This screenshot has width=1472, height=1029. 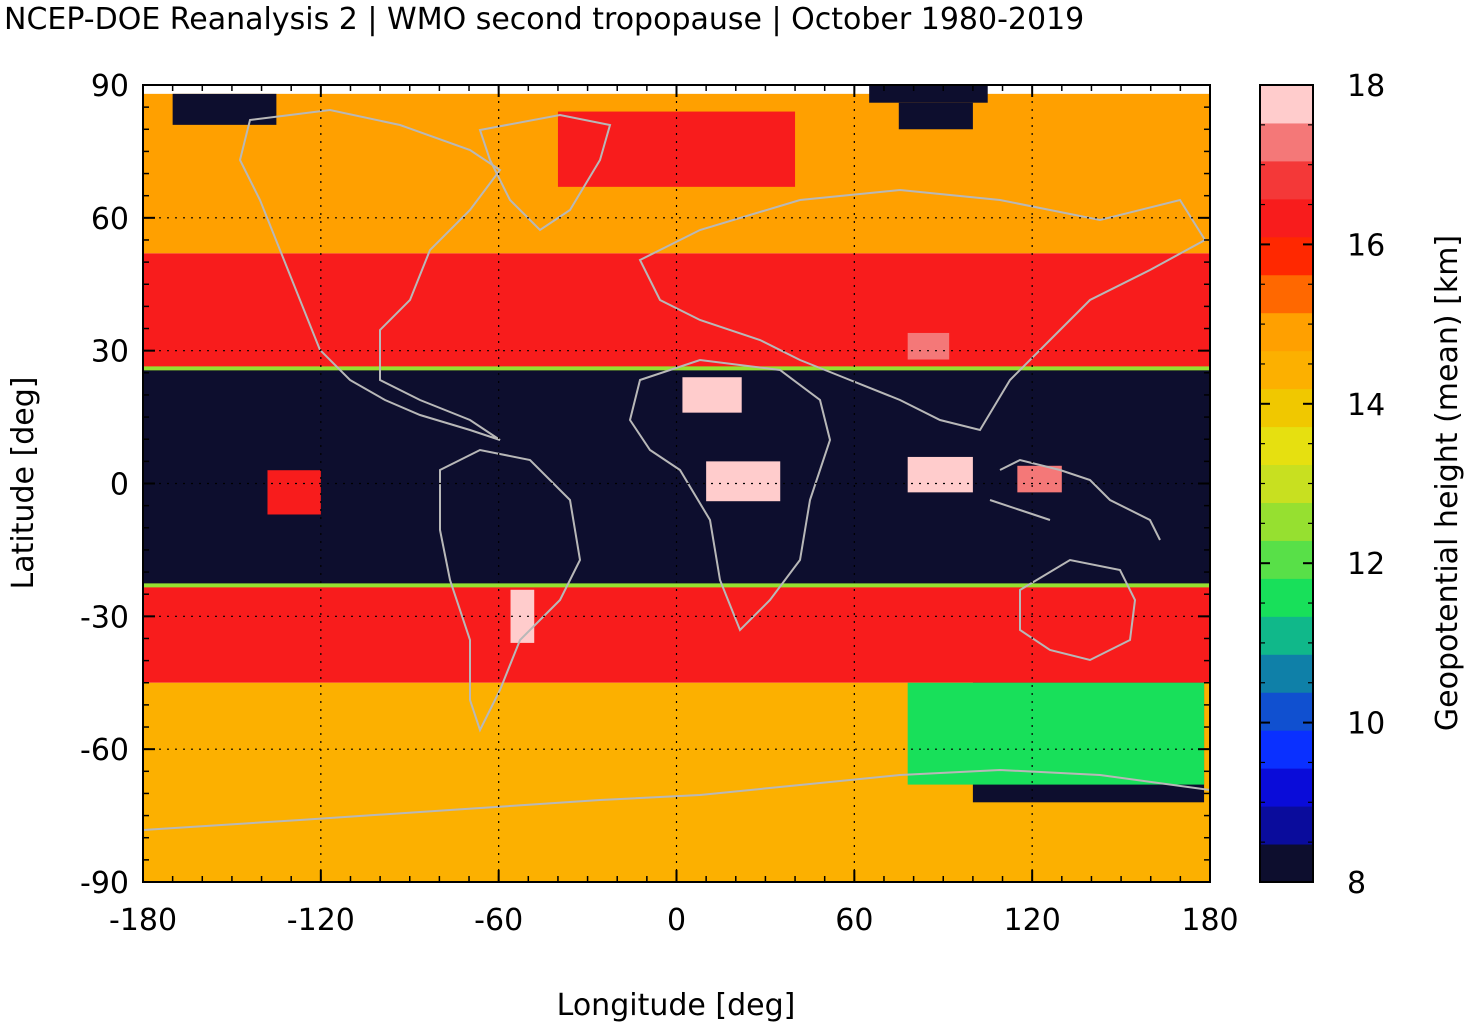 I want to click on coastline-north-america, so click(x=370, y=274).